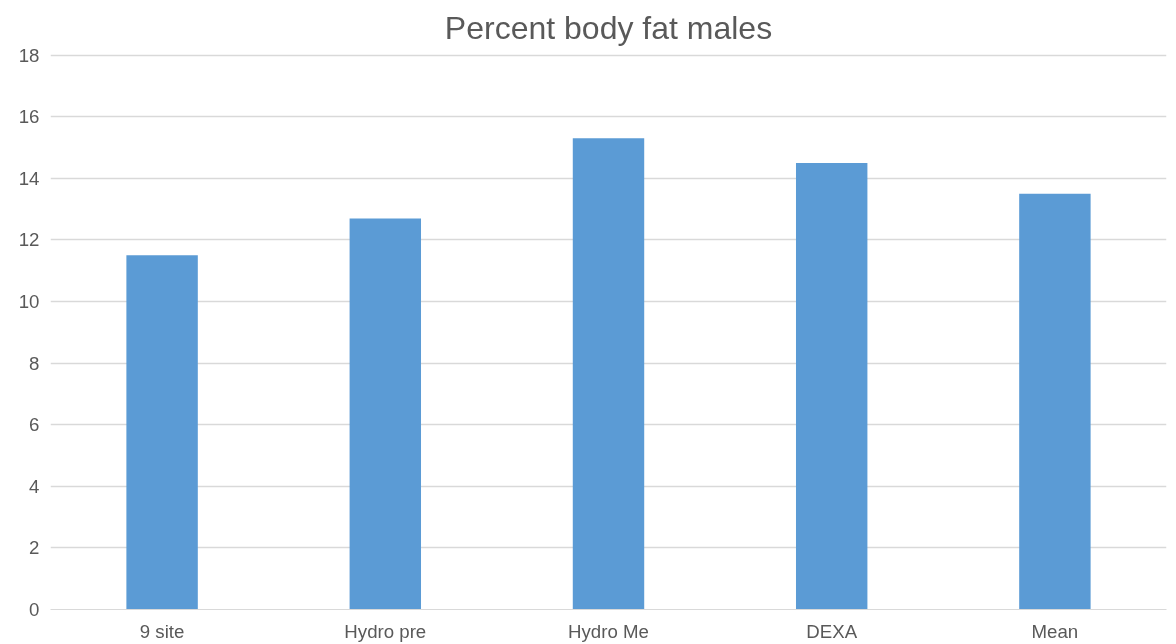 The image size is (1176, 644). I want to click on y-tick-label: 2, so click(34, 548).